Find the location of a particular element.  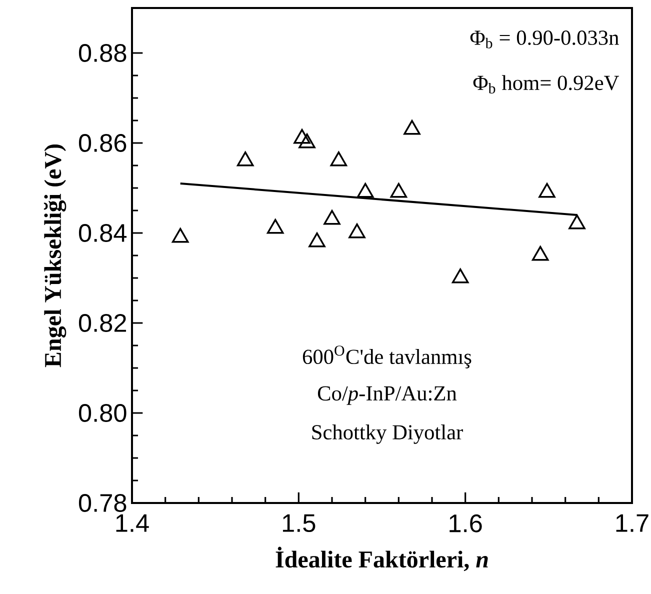

y-tick-label: 0.88 is located at coordinates (102, 53).